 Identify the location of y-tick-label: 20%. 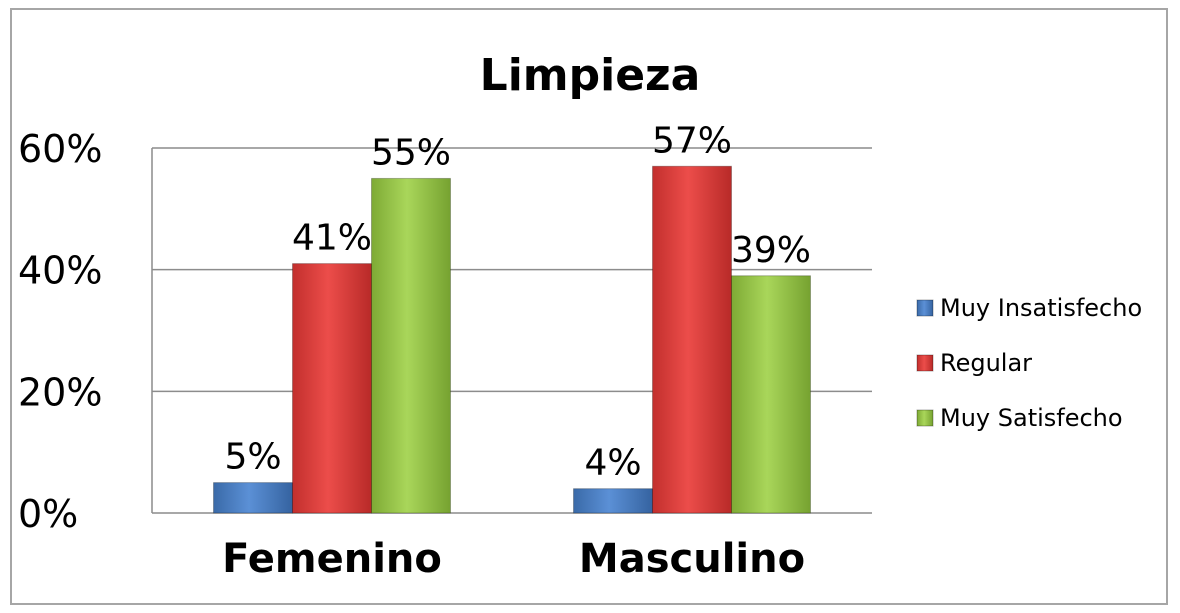
(60, 392).